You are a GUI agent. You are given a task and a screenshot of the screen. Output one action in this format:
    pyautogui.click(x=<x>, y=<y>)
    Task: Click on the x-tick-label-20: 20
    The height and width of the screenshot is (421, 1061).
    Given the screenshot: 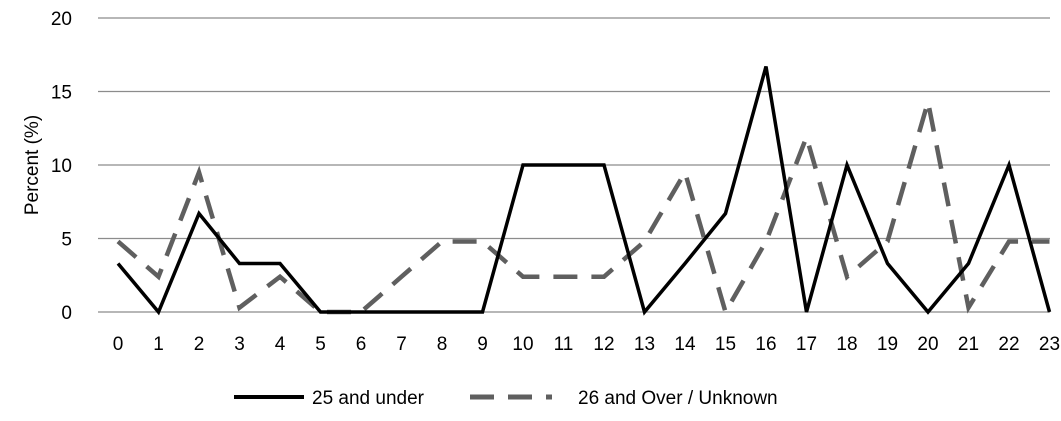 What is the action you would take?
    pyautogui.click(x=927, y=344)
    